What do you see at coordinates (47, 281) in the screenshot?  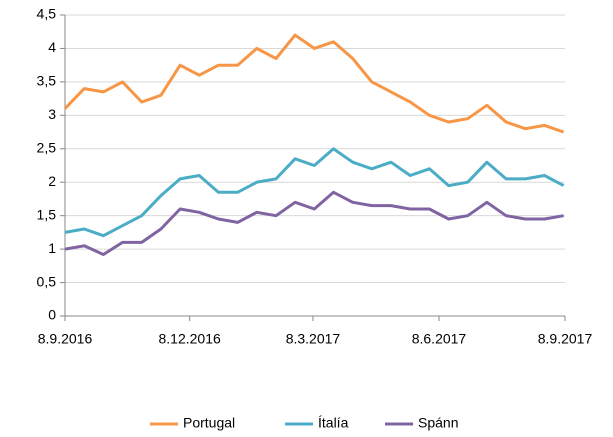 I see `y-tick-label: 0,5` at bounding box center [47, 281].